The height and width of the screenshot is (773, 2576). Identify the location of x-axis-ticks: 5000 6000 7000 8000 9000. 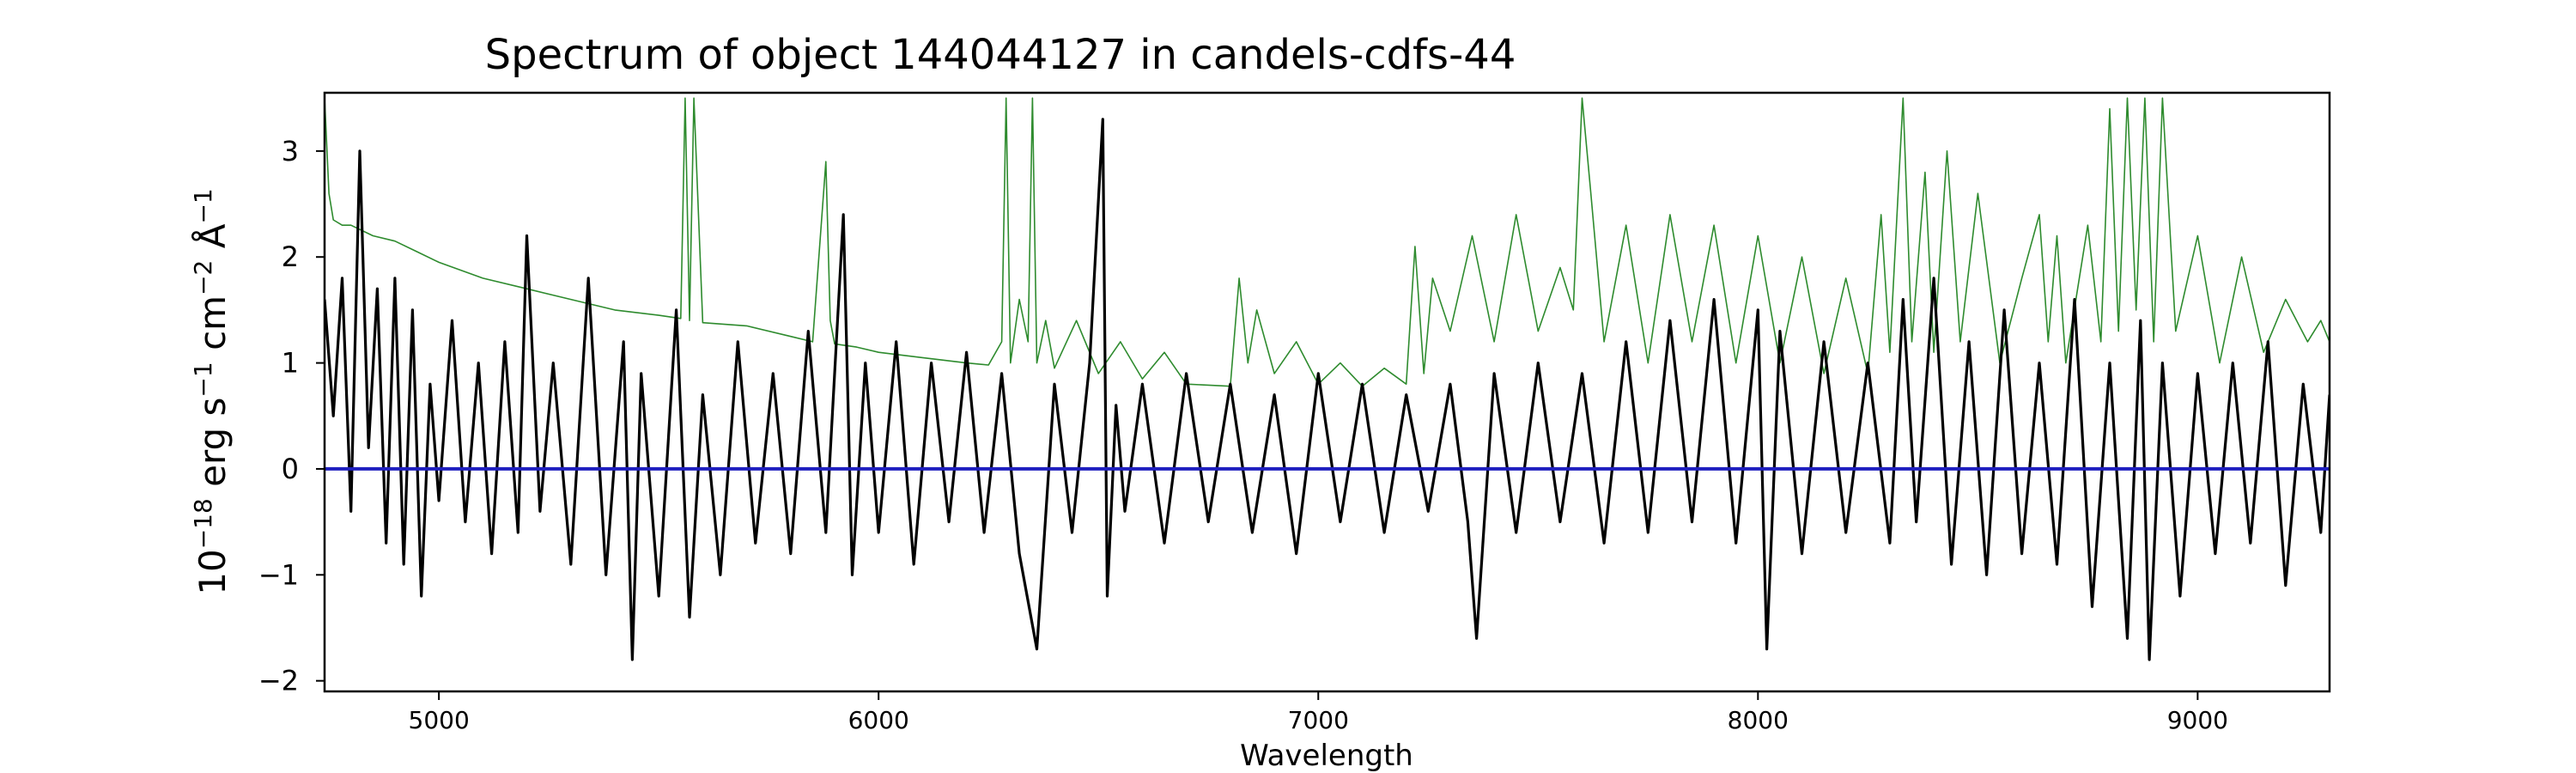
(1319, 712).